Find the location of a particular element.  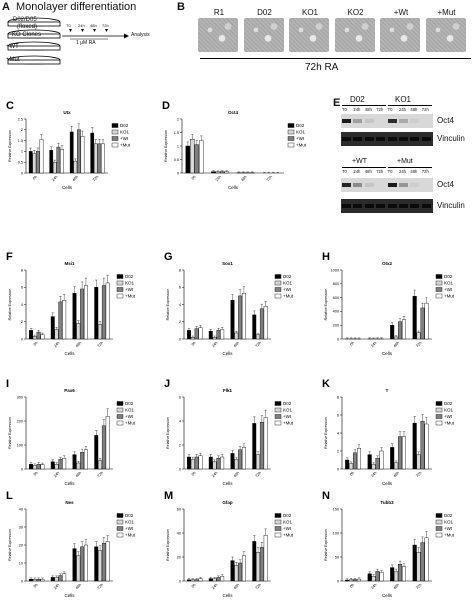

oct4-blot-bottom is located at coordinates (387, 185).